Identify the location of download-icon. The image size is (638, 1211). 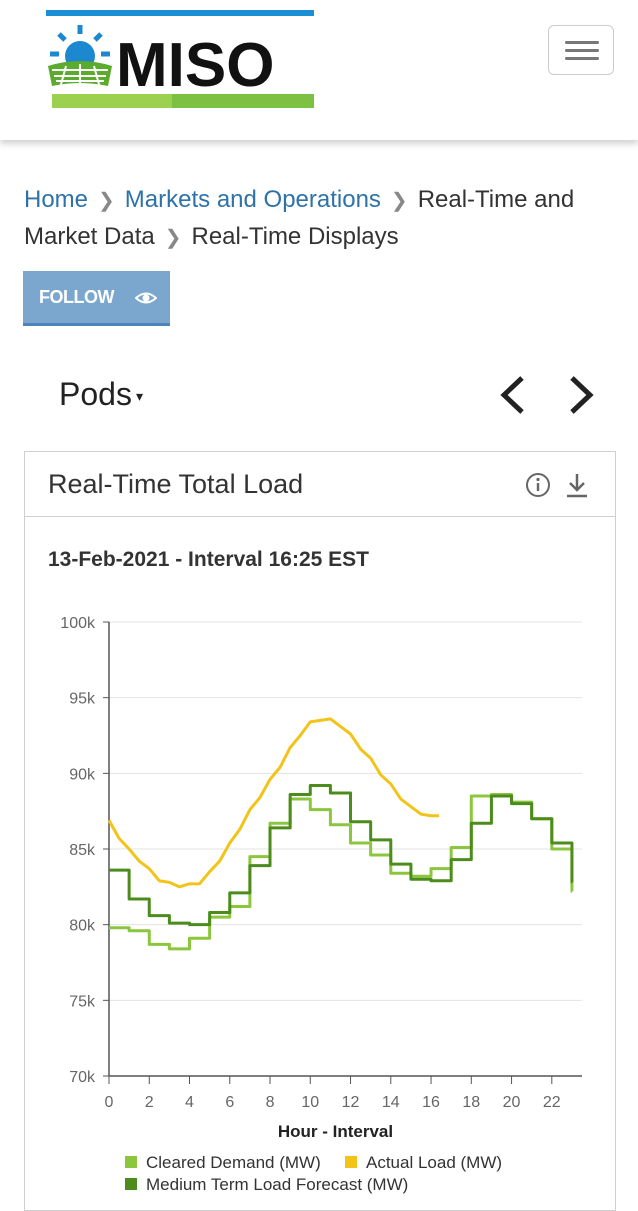
(577, 485).